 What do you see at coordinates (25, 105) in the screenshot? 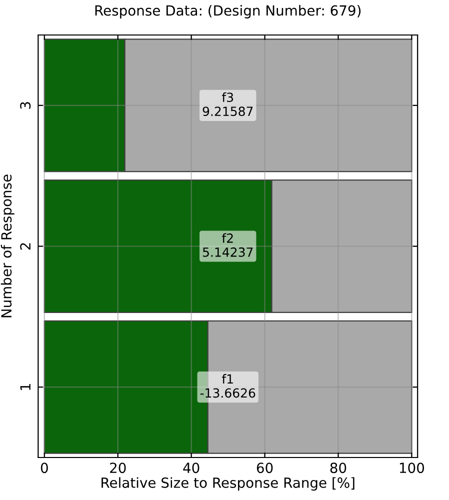
I see `y-tick-label: 3` at bounding box center [25, 105].